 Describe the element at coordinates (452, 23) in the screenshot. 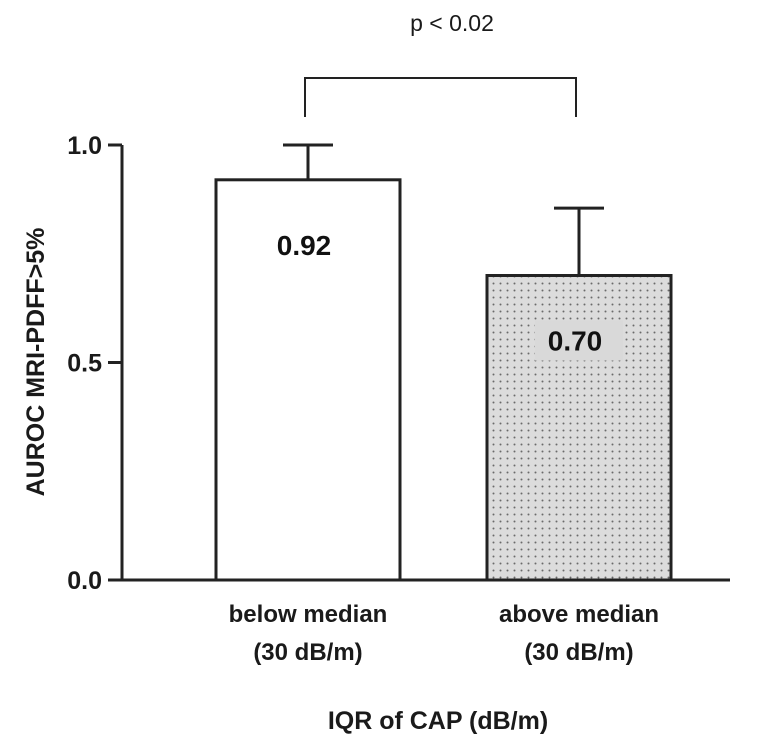

I see `significance-label: p < 0.02` at that location.